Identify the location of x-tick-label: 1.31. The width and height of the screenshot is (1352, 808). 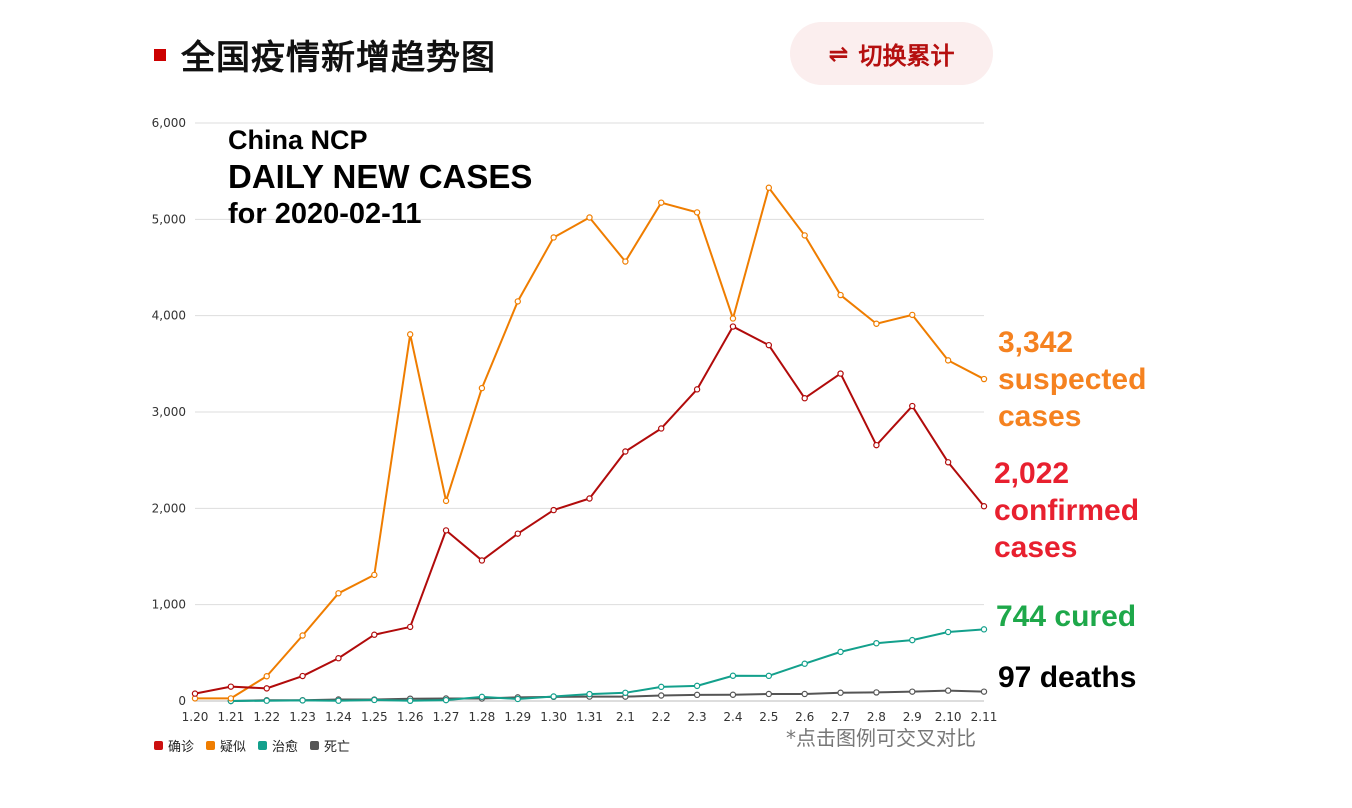
(589, 717).